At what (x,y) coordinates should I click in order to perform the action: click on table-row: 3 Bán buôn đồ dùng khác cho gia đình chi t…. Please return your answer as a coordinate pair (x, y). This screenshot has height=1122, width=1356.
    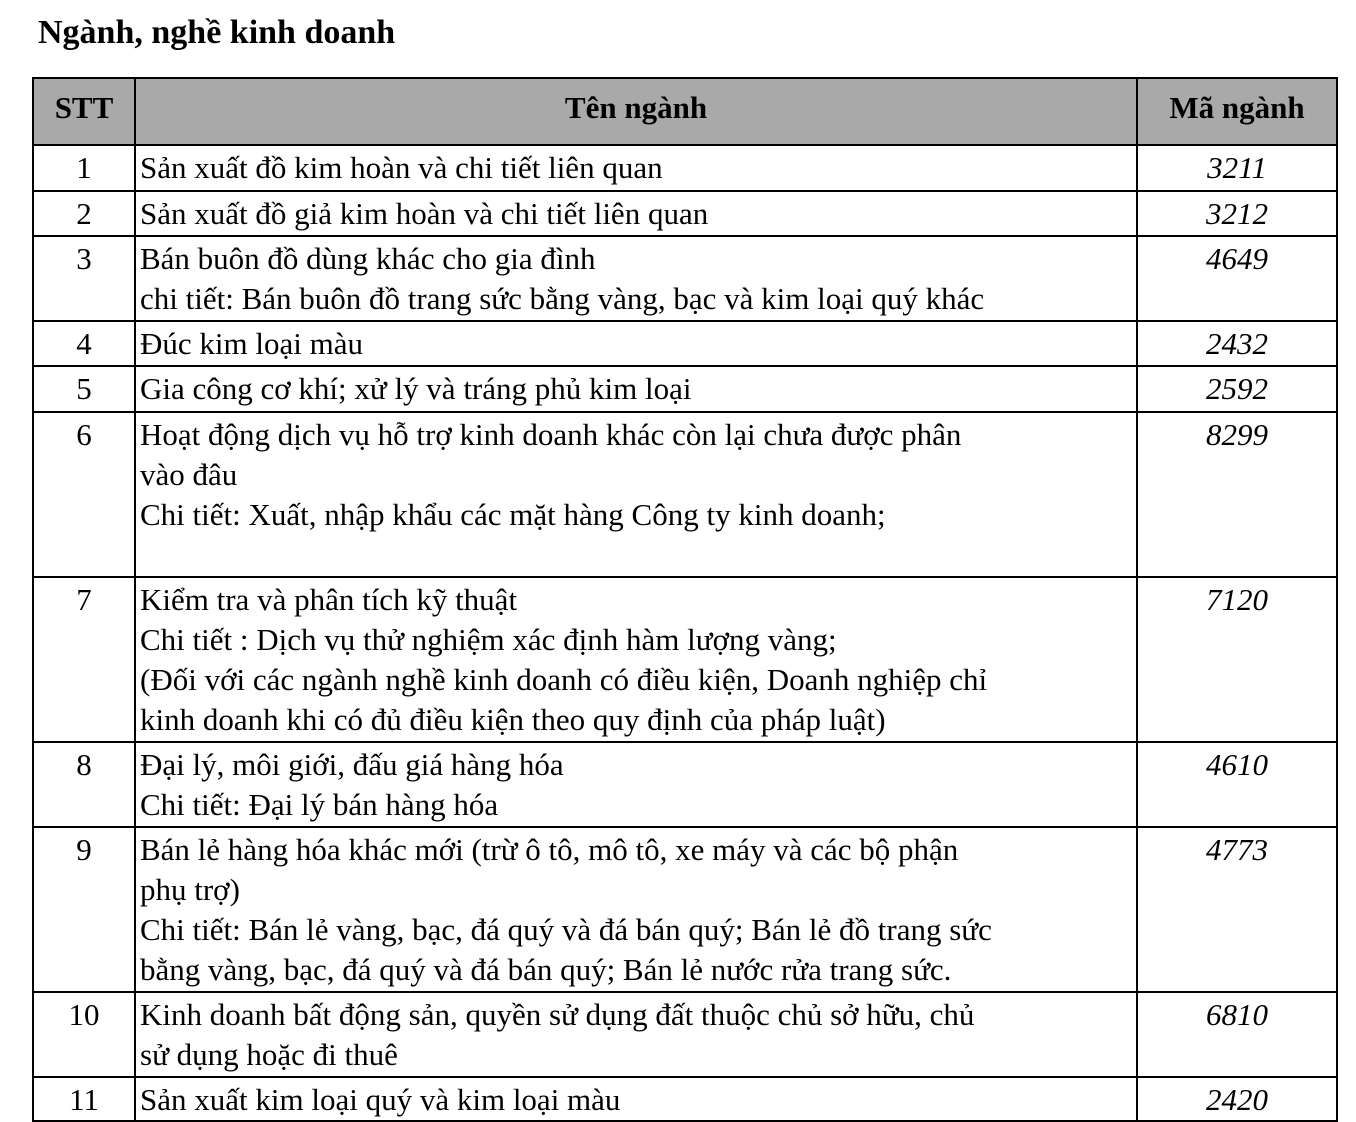
    Looking at the image, I should click on (685, 278).